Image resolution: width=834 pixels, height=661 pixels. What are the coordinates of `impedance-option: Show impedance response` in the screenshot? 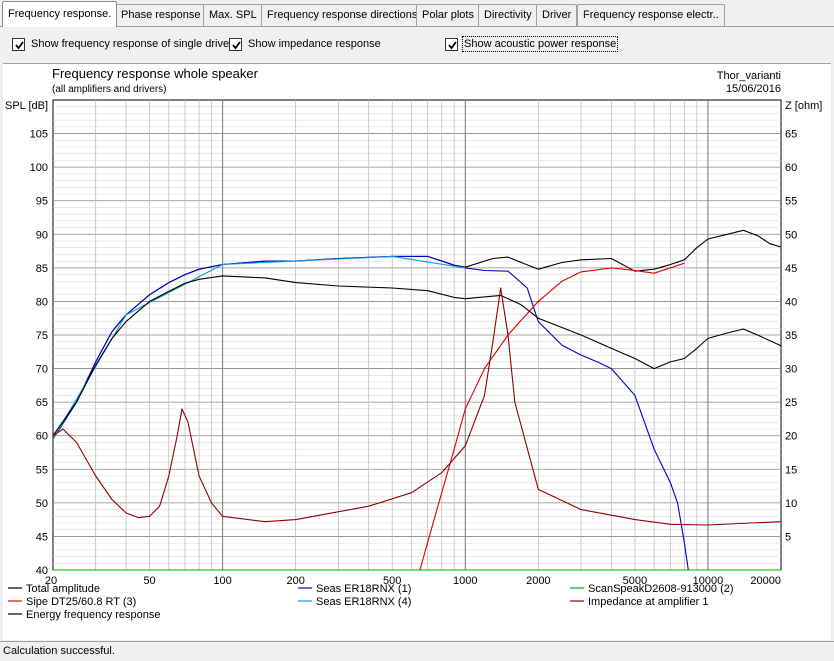 It's located at (305, 44).